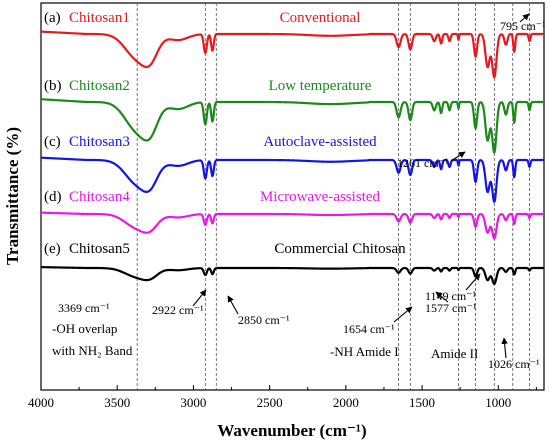  Describe the element at coordinates (292, 54) in the screenshot. I see `series-line-a` at that location.